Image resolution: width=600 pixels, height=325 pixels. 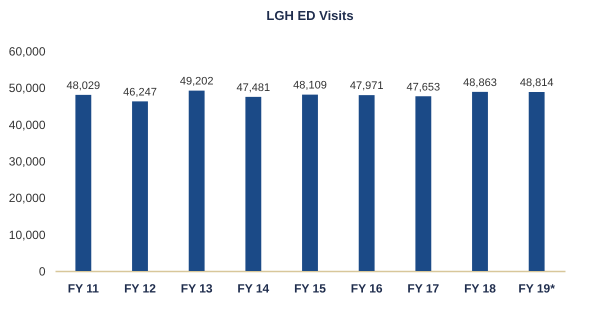 I want to click on data-label: 47,971, so click(x=367, y=86).